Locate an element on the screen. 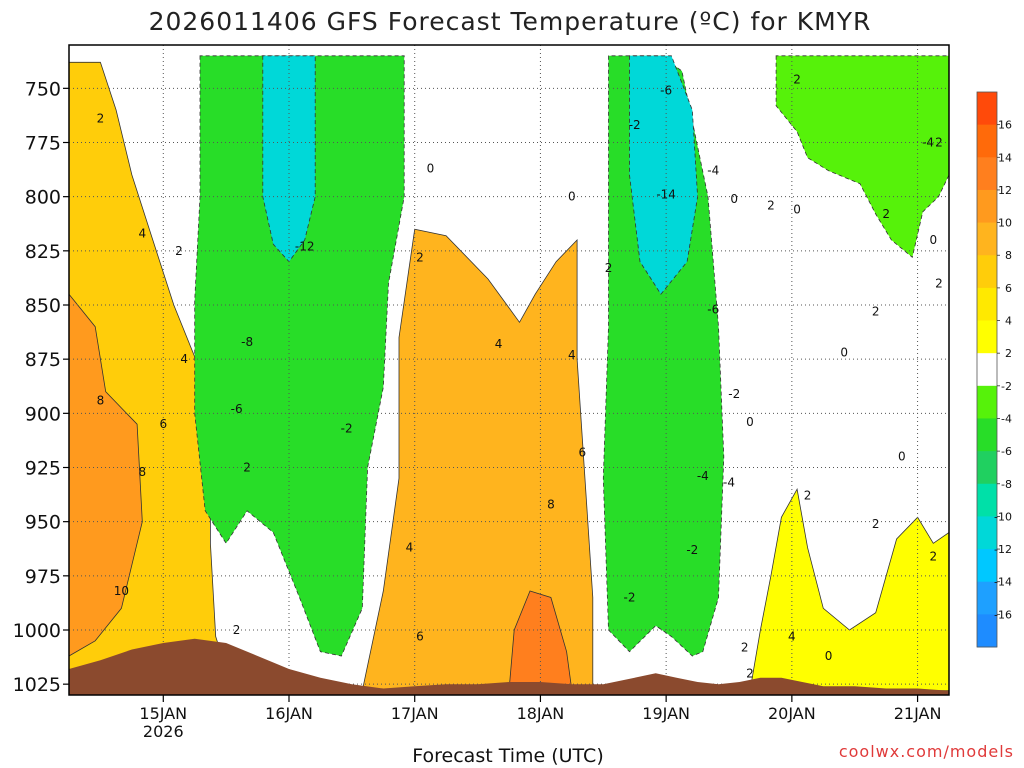 The width and height of the screenshot is (1024, 768). ytick-label-1000: 1000 is located at coordinates (37, 631).